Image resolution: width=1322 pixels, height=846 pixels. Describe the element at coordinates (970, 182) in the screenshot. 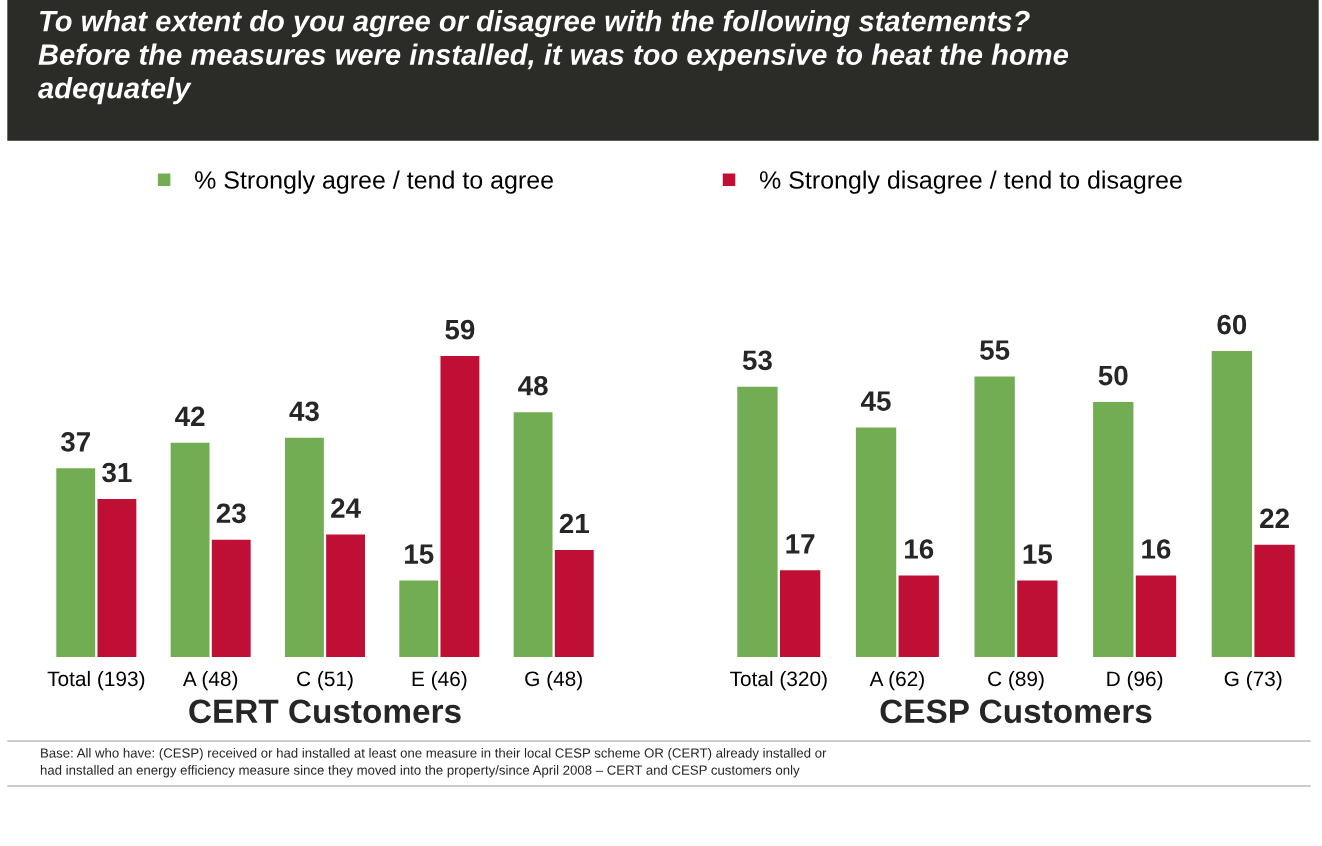

I see `legend-label: % Strongly disagree / tend to disagree` at that location.